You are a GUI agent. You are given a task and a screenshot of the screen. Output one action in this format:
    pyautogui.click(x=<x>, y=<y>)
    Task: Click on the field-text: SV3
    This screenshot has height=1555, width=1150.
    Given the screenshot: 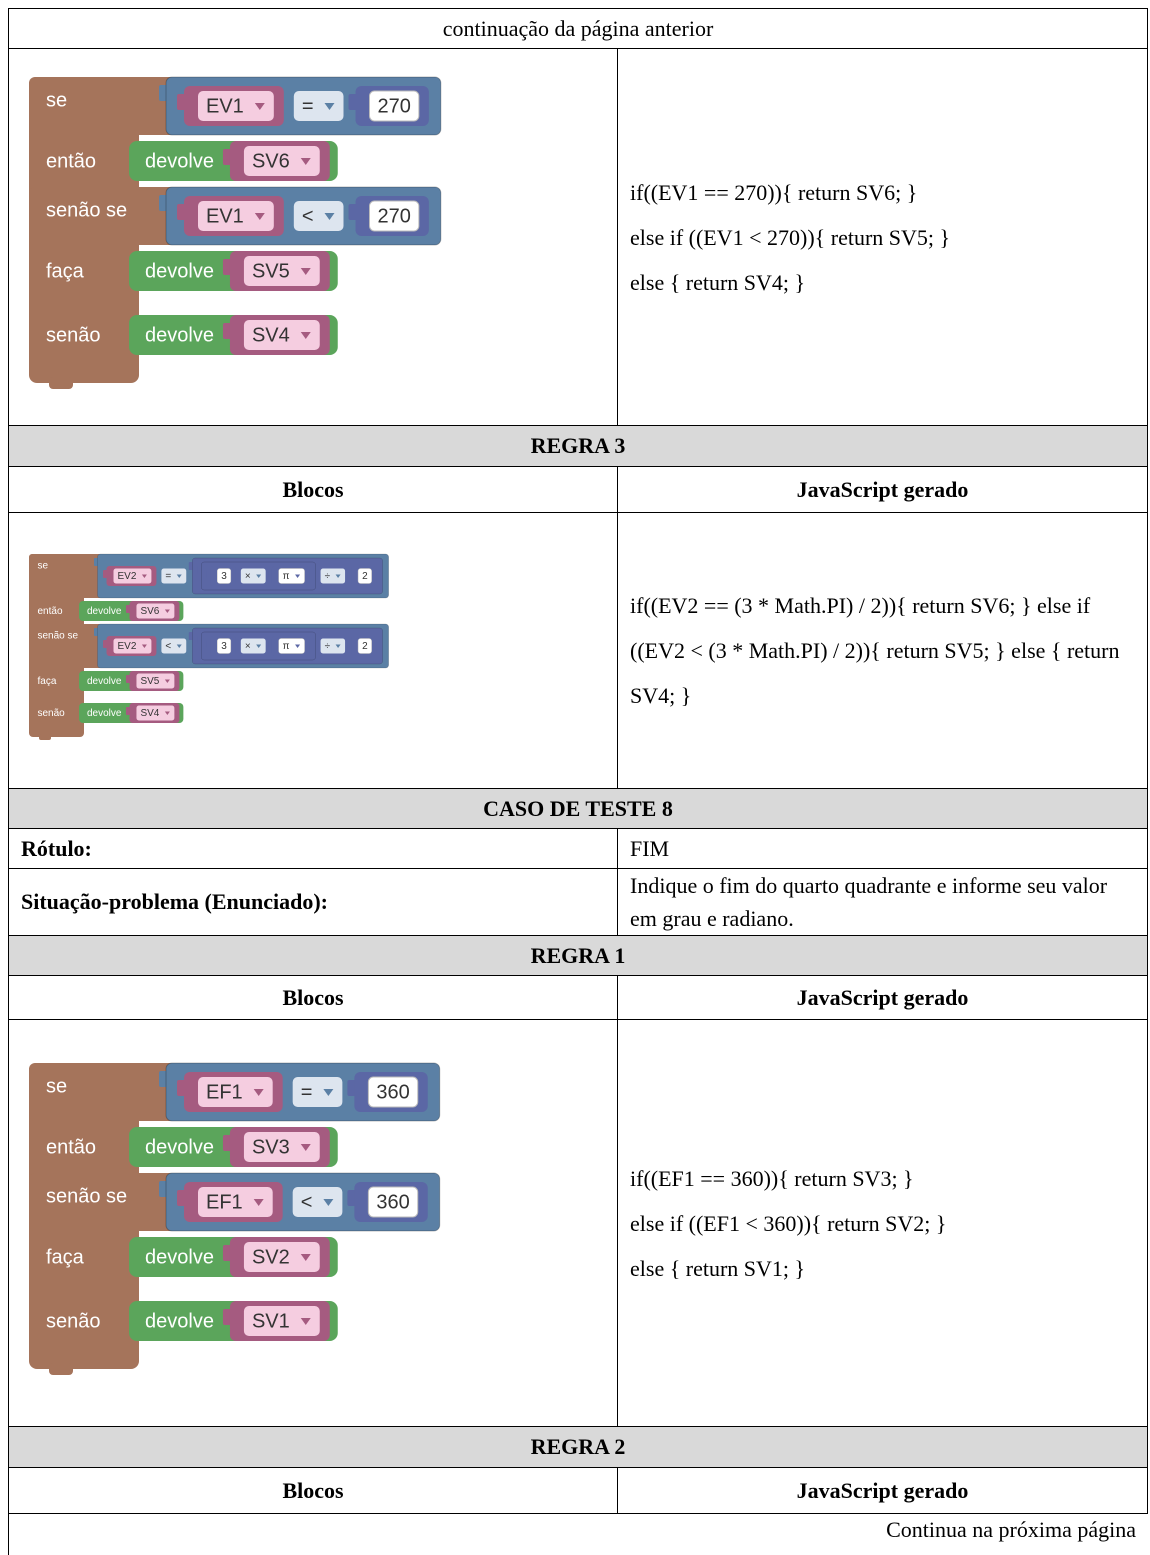 What is the action you would take?
    pyautogui.click(x=271, y=1147)
    